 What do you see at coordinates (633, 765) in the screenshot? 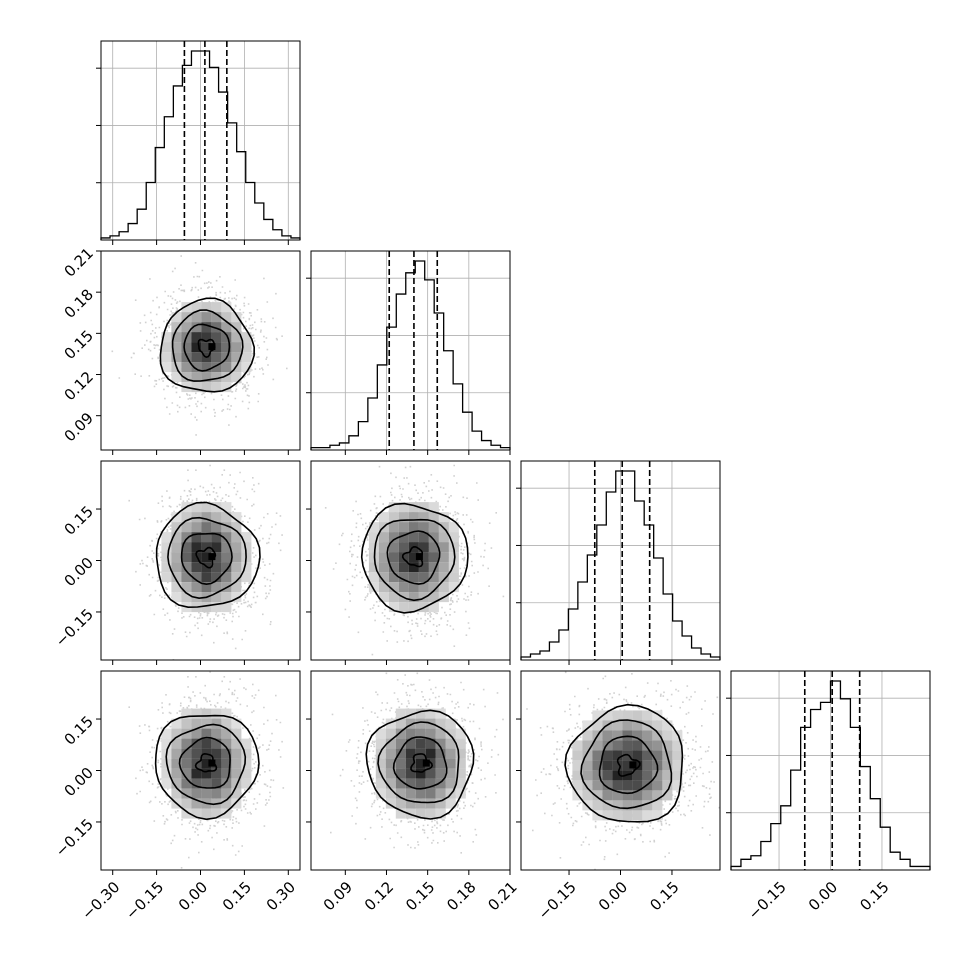
I see `density-peak` at bounding box center [633, 765].